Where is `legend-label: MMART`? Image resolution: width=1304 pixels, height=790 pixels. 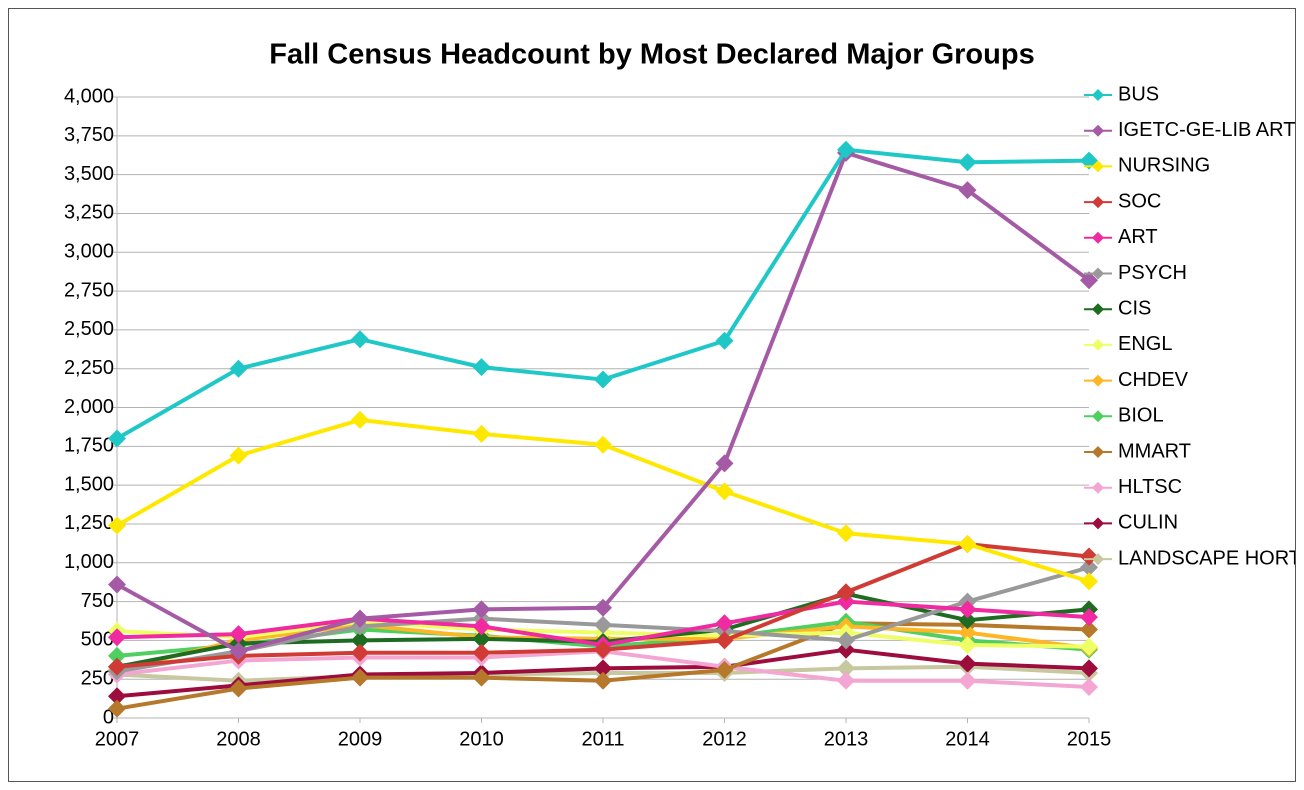 legend-label: MMART is located at coordinates (1154, 451).